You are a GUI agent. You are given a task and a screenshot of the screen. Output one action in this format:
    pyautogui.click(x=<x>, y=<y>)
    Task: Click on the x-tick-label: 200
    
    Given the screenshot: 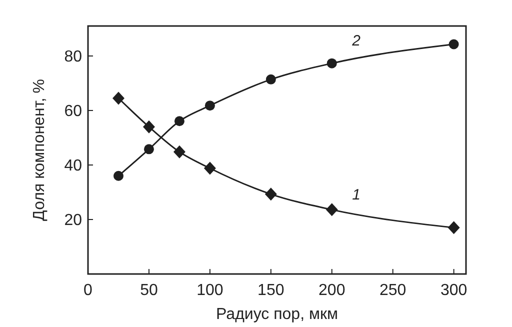 What is the action you would take?
    pyautogui.click(x=332, y=290)
    